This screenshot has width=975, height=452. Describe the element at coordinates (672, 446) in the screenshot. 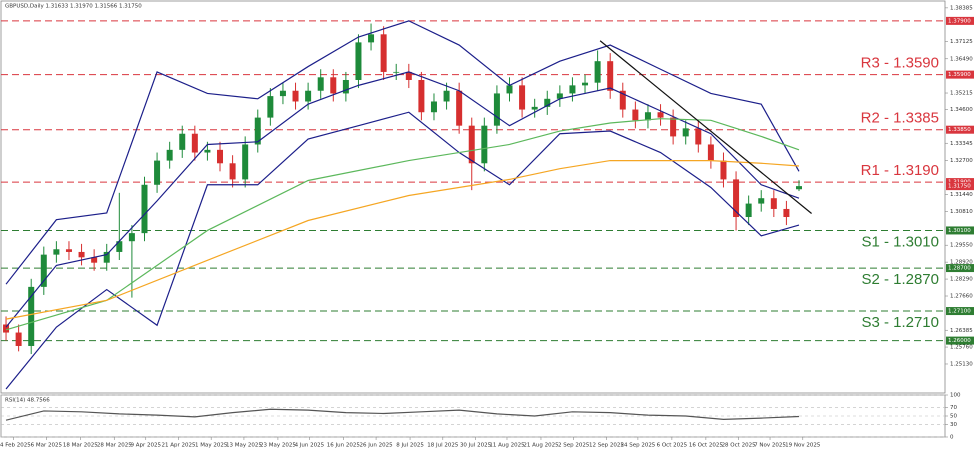

I see `x-tick-label: 6 Oct 2025` at that location.